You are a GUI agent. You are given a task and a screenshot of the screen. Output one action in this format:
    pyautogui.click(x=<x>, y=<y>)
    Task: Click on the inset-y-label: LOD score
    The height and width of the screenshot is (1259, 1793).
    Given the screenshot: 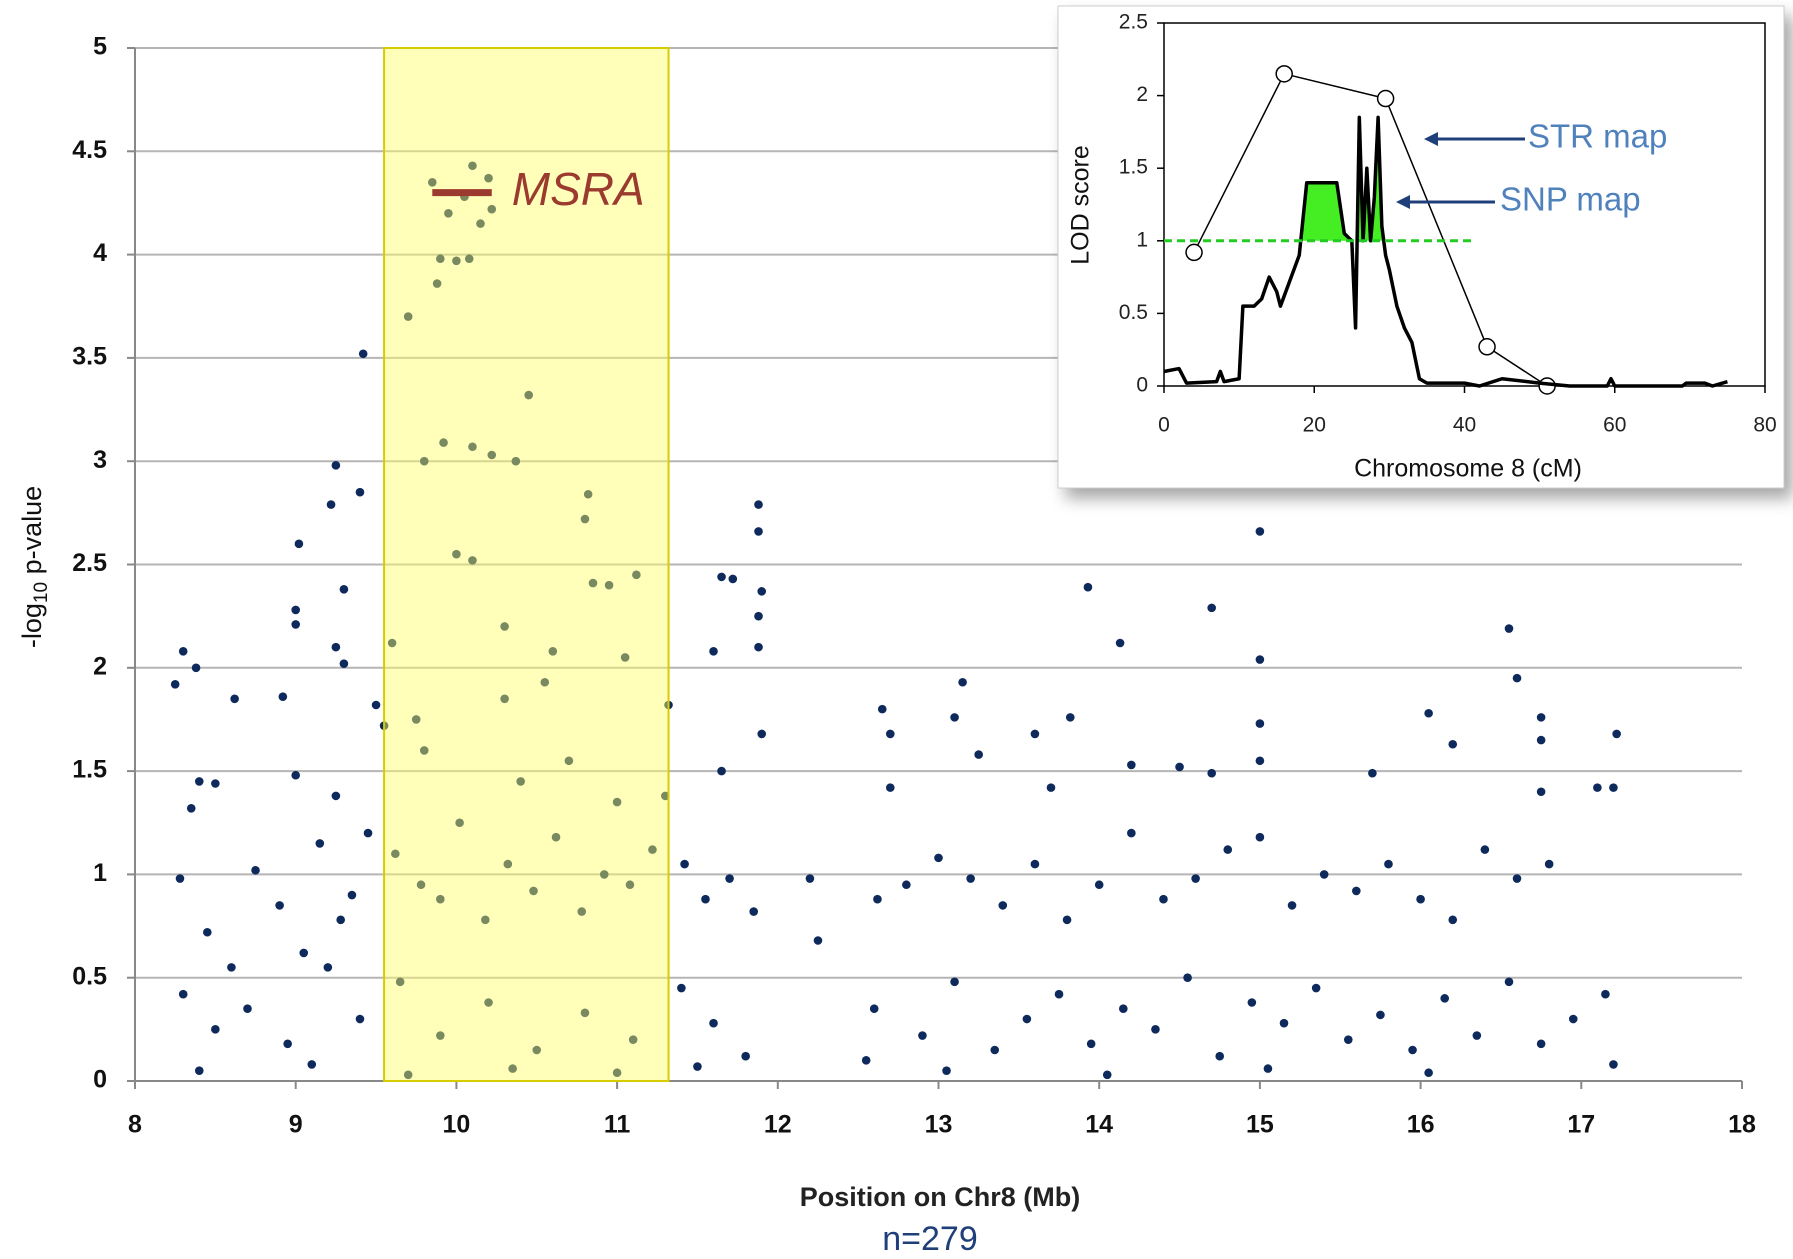 What is the action you would take?
    pyautogui.click(x=1081, y=204)
    